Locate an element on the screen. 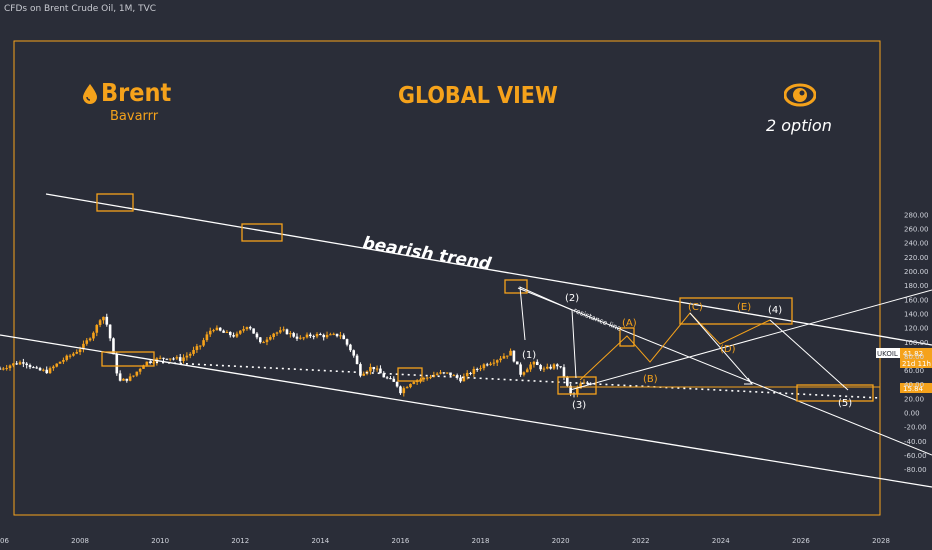 This screenshot has height=550, width=932. author-name: Bavarrr is located at coordinates (134, 116).